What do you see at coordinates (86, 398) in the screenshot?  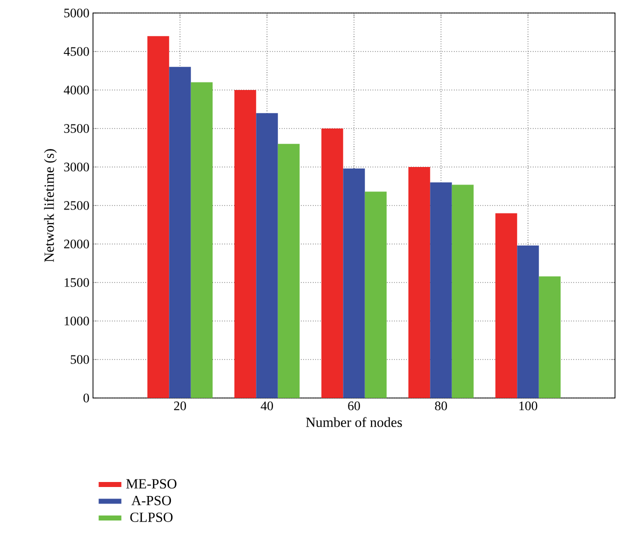 I see `y-tick-label: 0` at bounding box center [86, 398].